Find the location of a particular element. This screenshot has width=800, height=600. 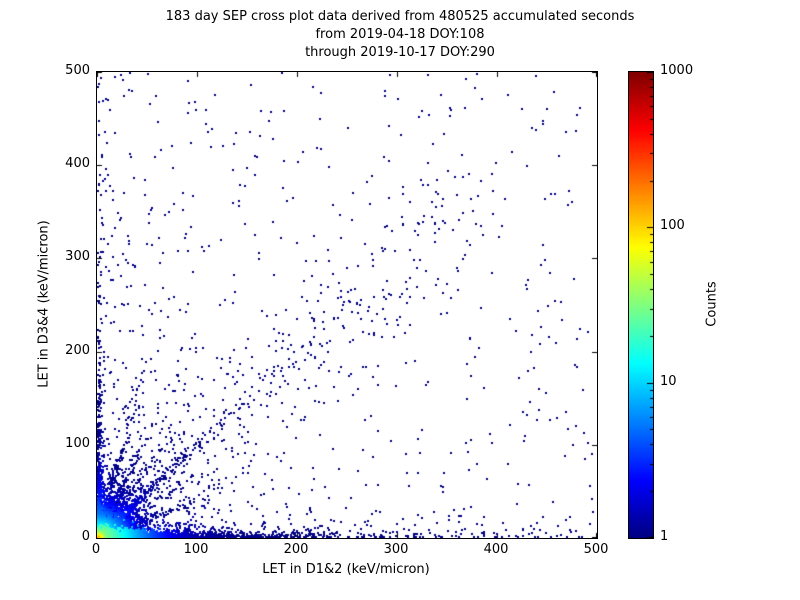

colorbar is located at coordinates (641, 305).